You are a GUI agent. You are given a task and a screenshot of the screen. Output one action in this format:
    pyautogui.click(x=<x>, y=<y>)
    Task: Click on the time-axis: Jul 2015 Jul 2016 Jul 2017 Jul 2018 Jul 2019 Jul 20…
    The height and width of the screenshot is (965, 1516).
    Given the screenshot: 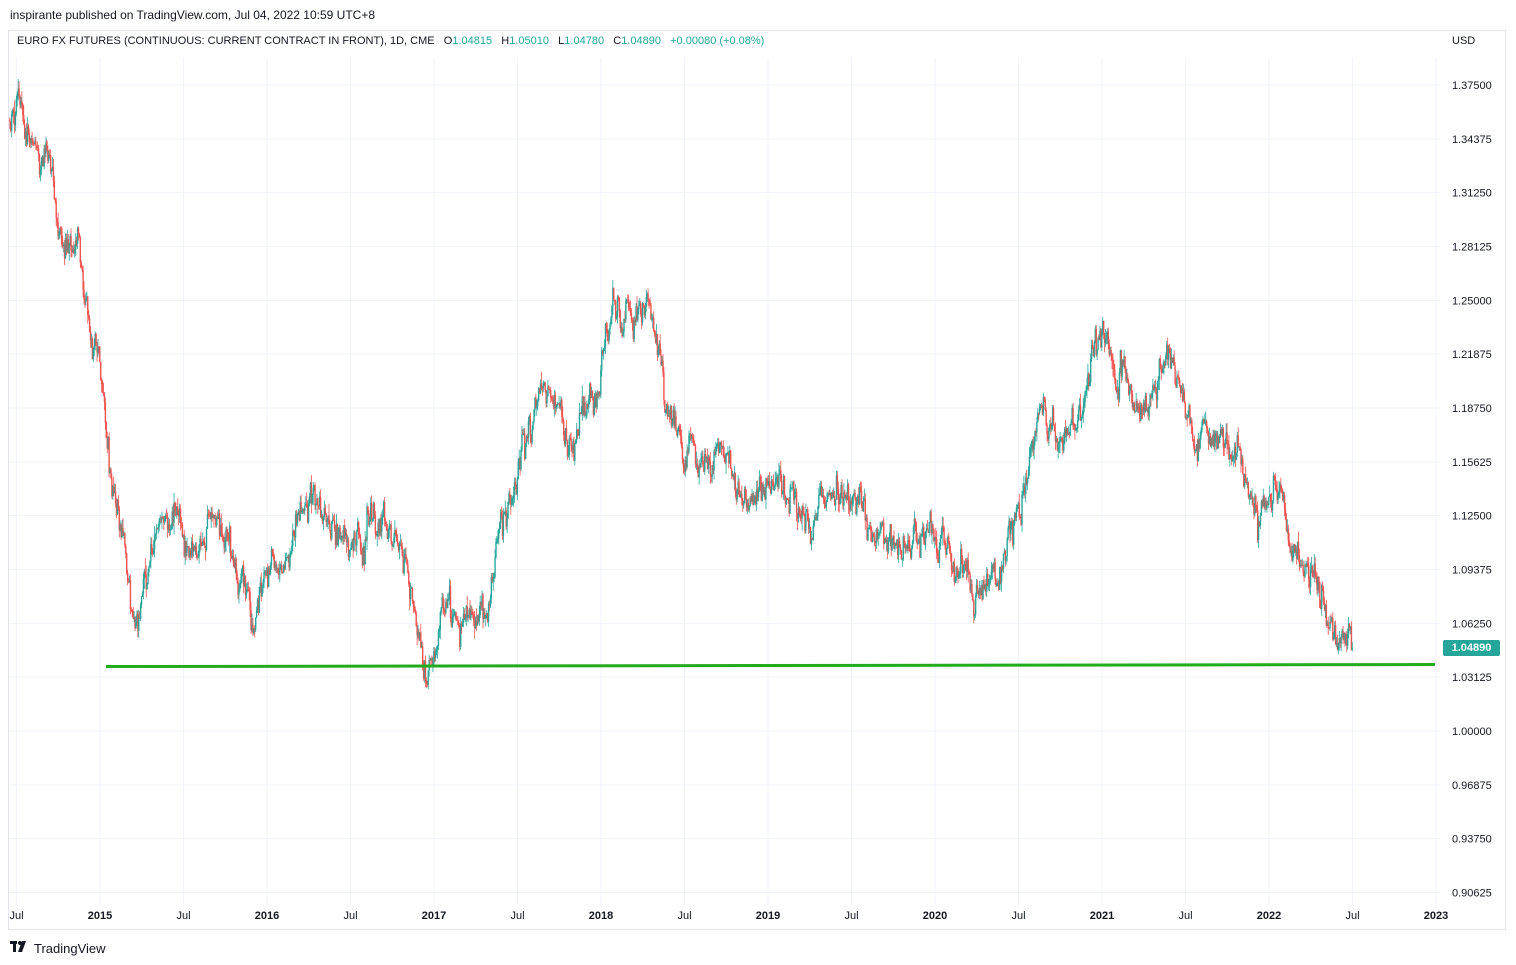 What is the action you would take?
    pyautogui.click(x=728, y=916)
    